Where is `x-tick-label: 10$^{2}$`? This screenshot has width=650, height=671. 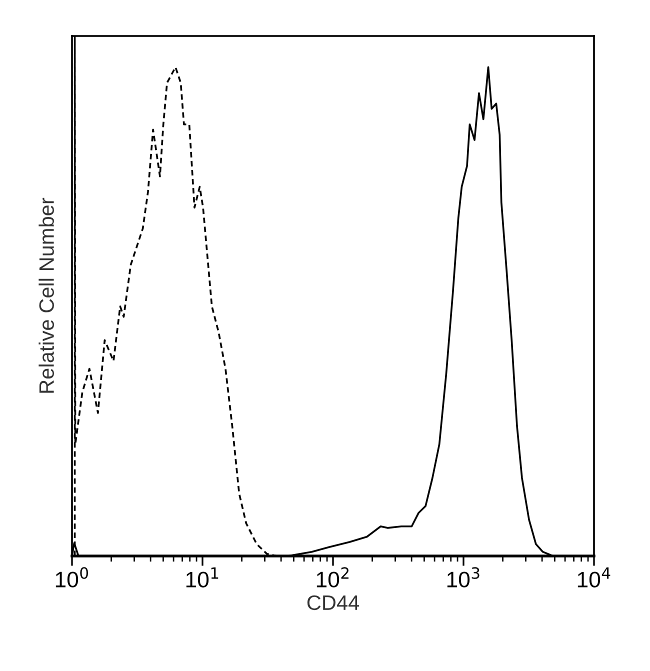
x-tick-label: 10$^{2}$ is located at coordinates (332, 577).